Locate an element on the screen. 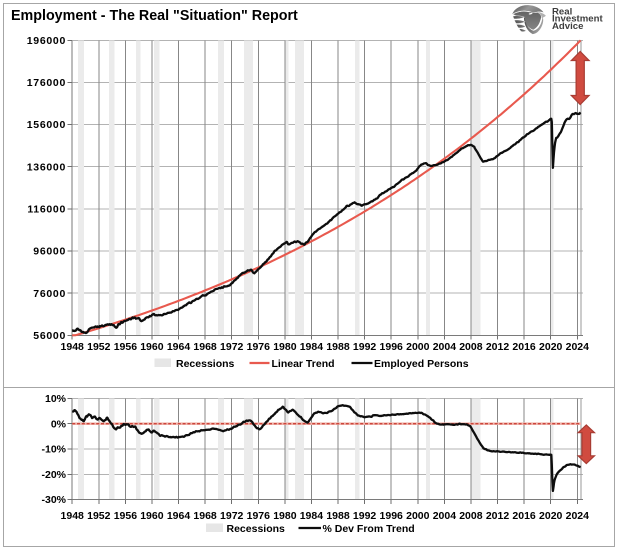 The image size is (624, 552). svg-text: 136000 is located at coordinates (46, 167).